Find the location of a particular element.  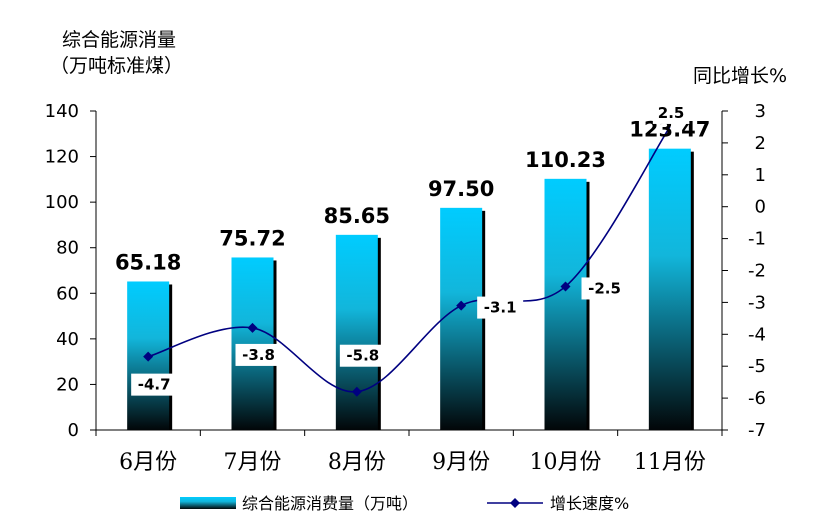

left-tick-label: 60 is located at coordinates (67, 293).